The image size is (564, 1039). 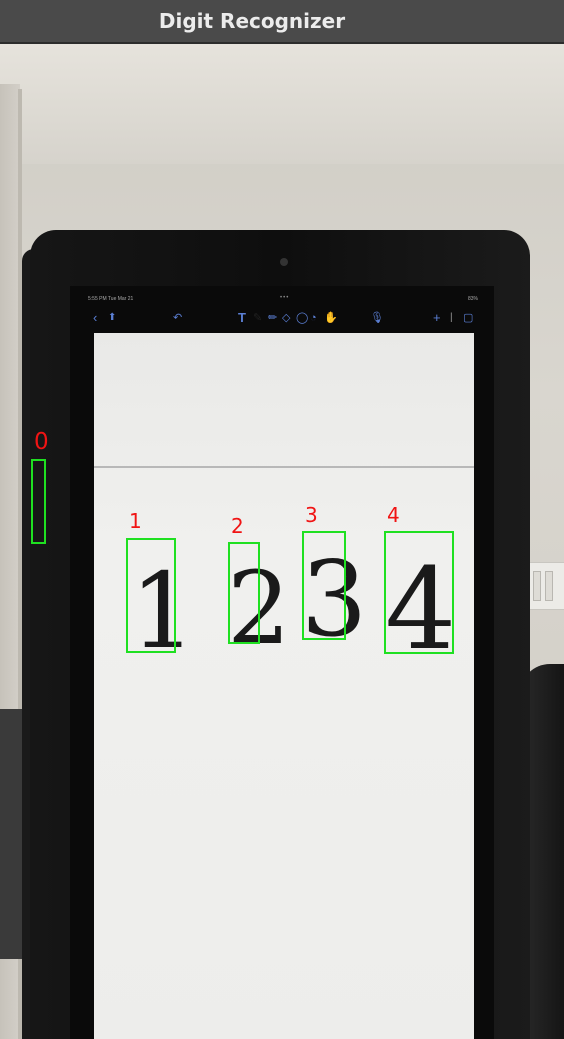 What do you see at coordinates (237, 526) in the screenshot?
I see `detection-label: 2` at bounding box center [237, 526].